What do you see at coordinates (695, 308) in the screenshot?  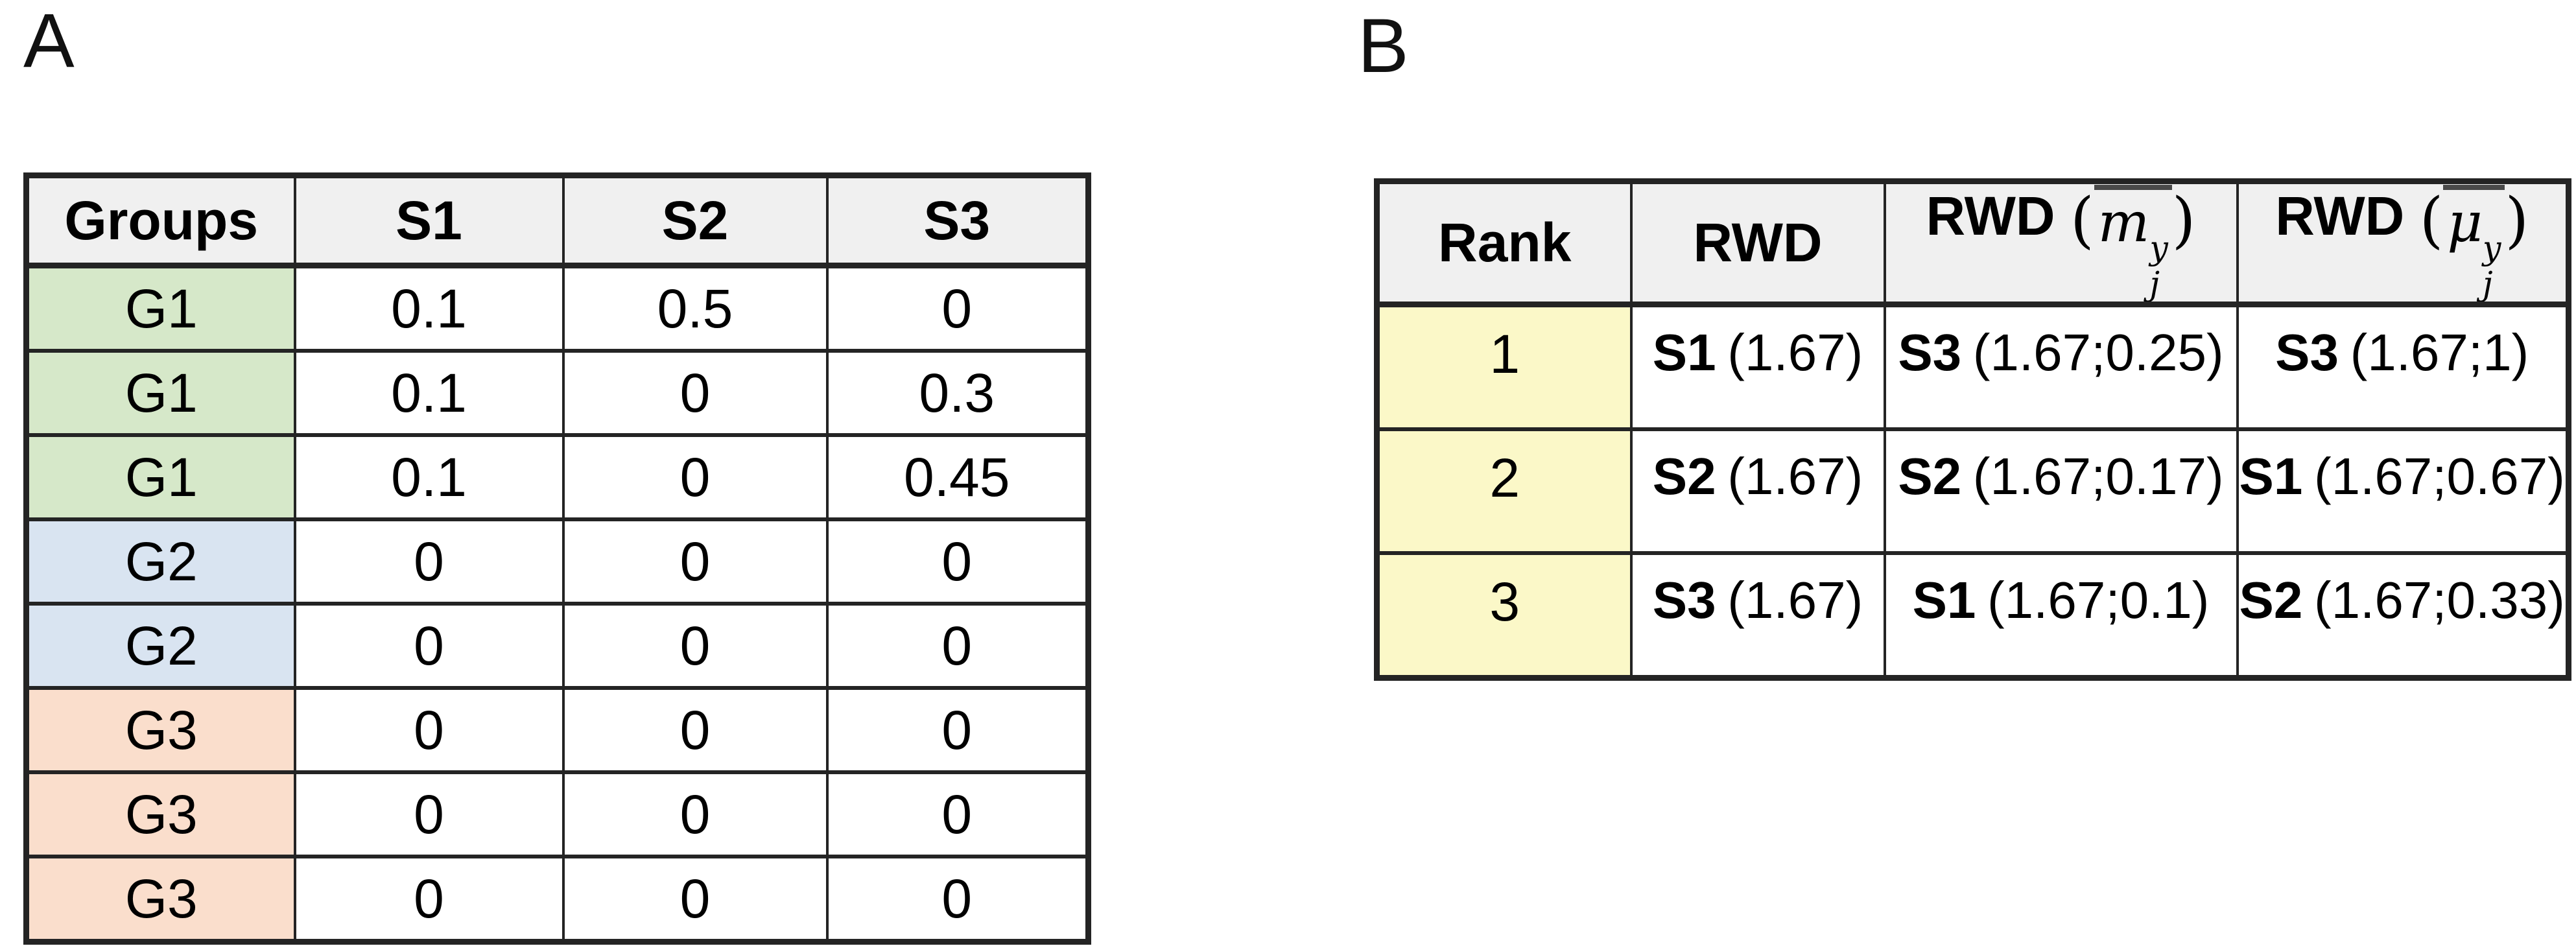 I see `value-cell: 0.5` at bounding box center [695, 308].